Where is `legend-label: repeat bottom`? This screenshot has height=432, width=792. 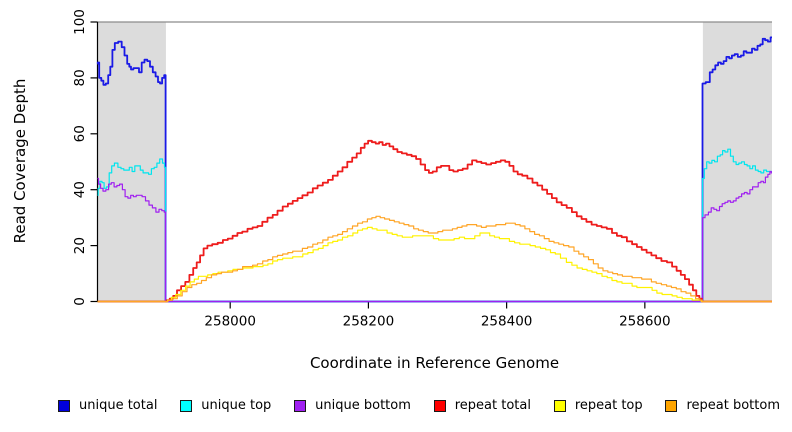
legend-label: repeat bottom is located at coordinates (733, 405).